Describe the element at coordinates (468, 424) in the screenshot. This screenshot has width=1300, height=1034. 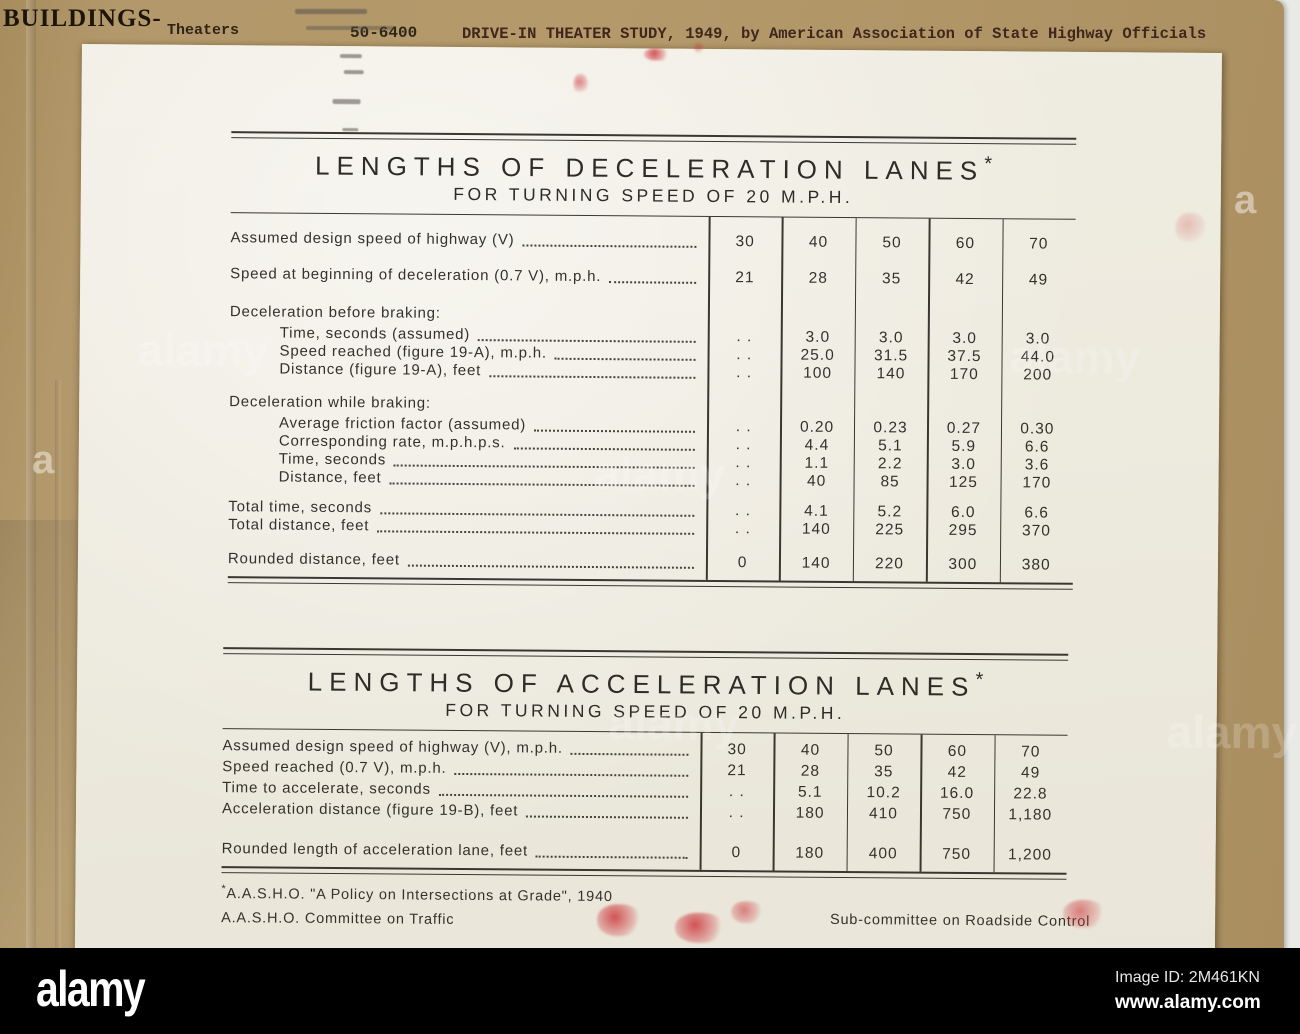
I see `row-label-cell: Average friction factor (assumed)` at that location.